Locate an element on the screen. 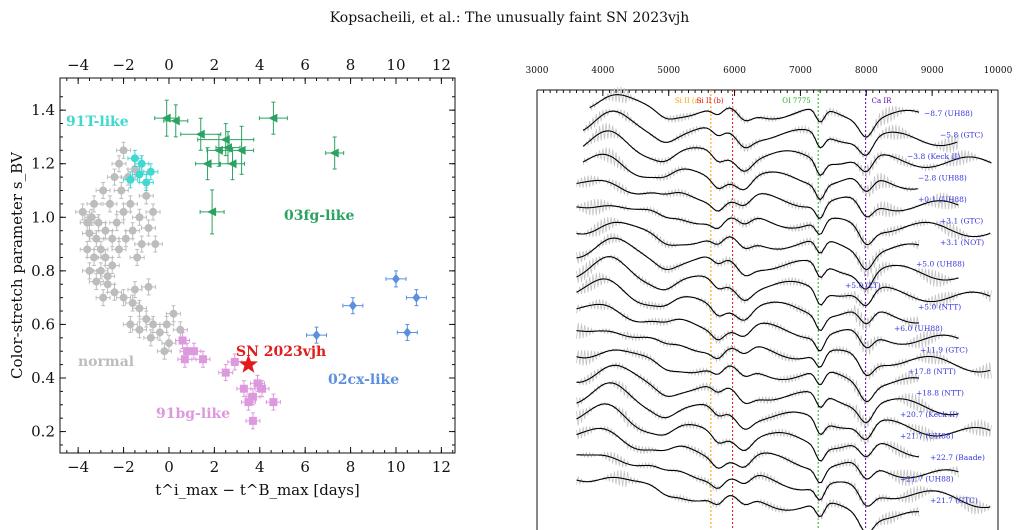 The width and height of the screenshot is (1019, 530). epoch-label: +22.7 (Baade) is located at coordinates (957, 457).